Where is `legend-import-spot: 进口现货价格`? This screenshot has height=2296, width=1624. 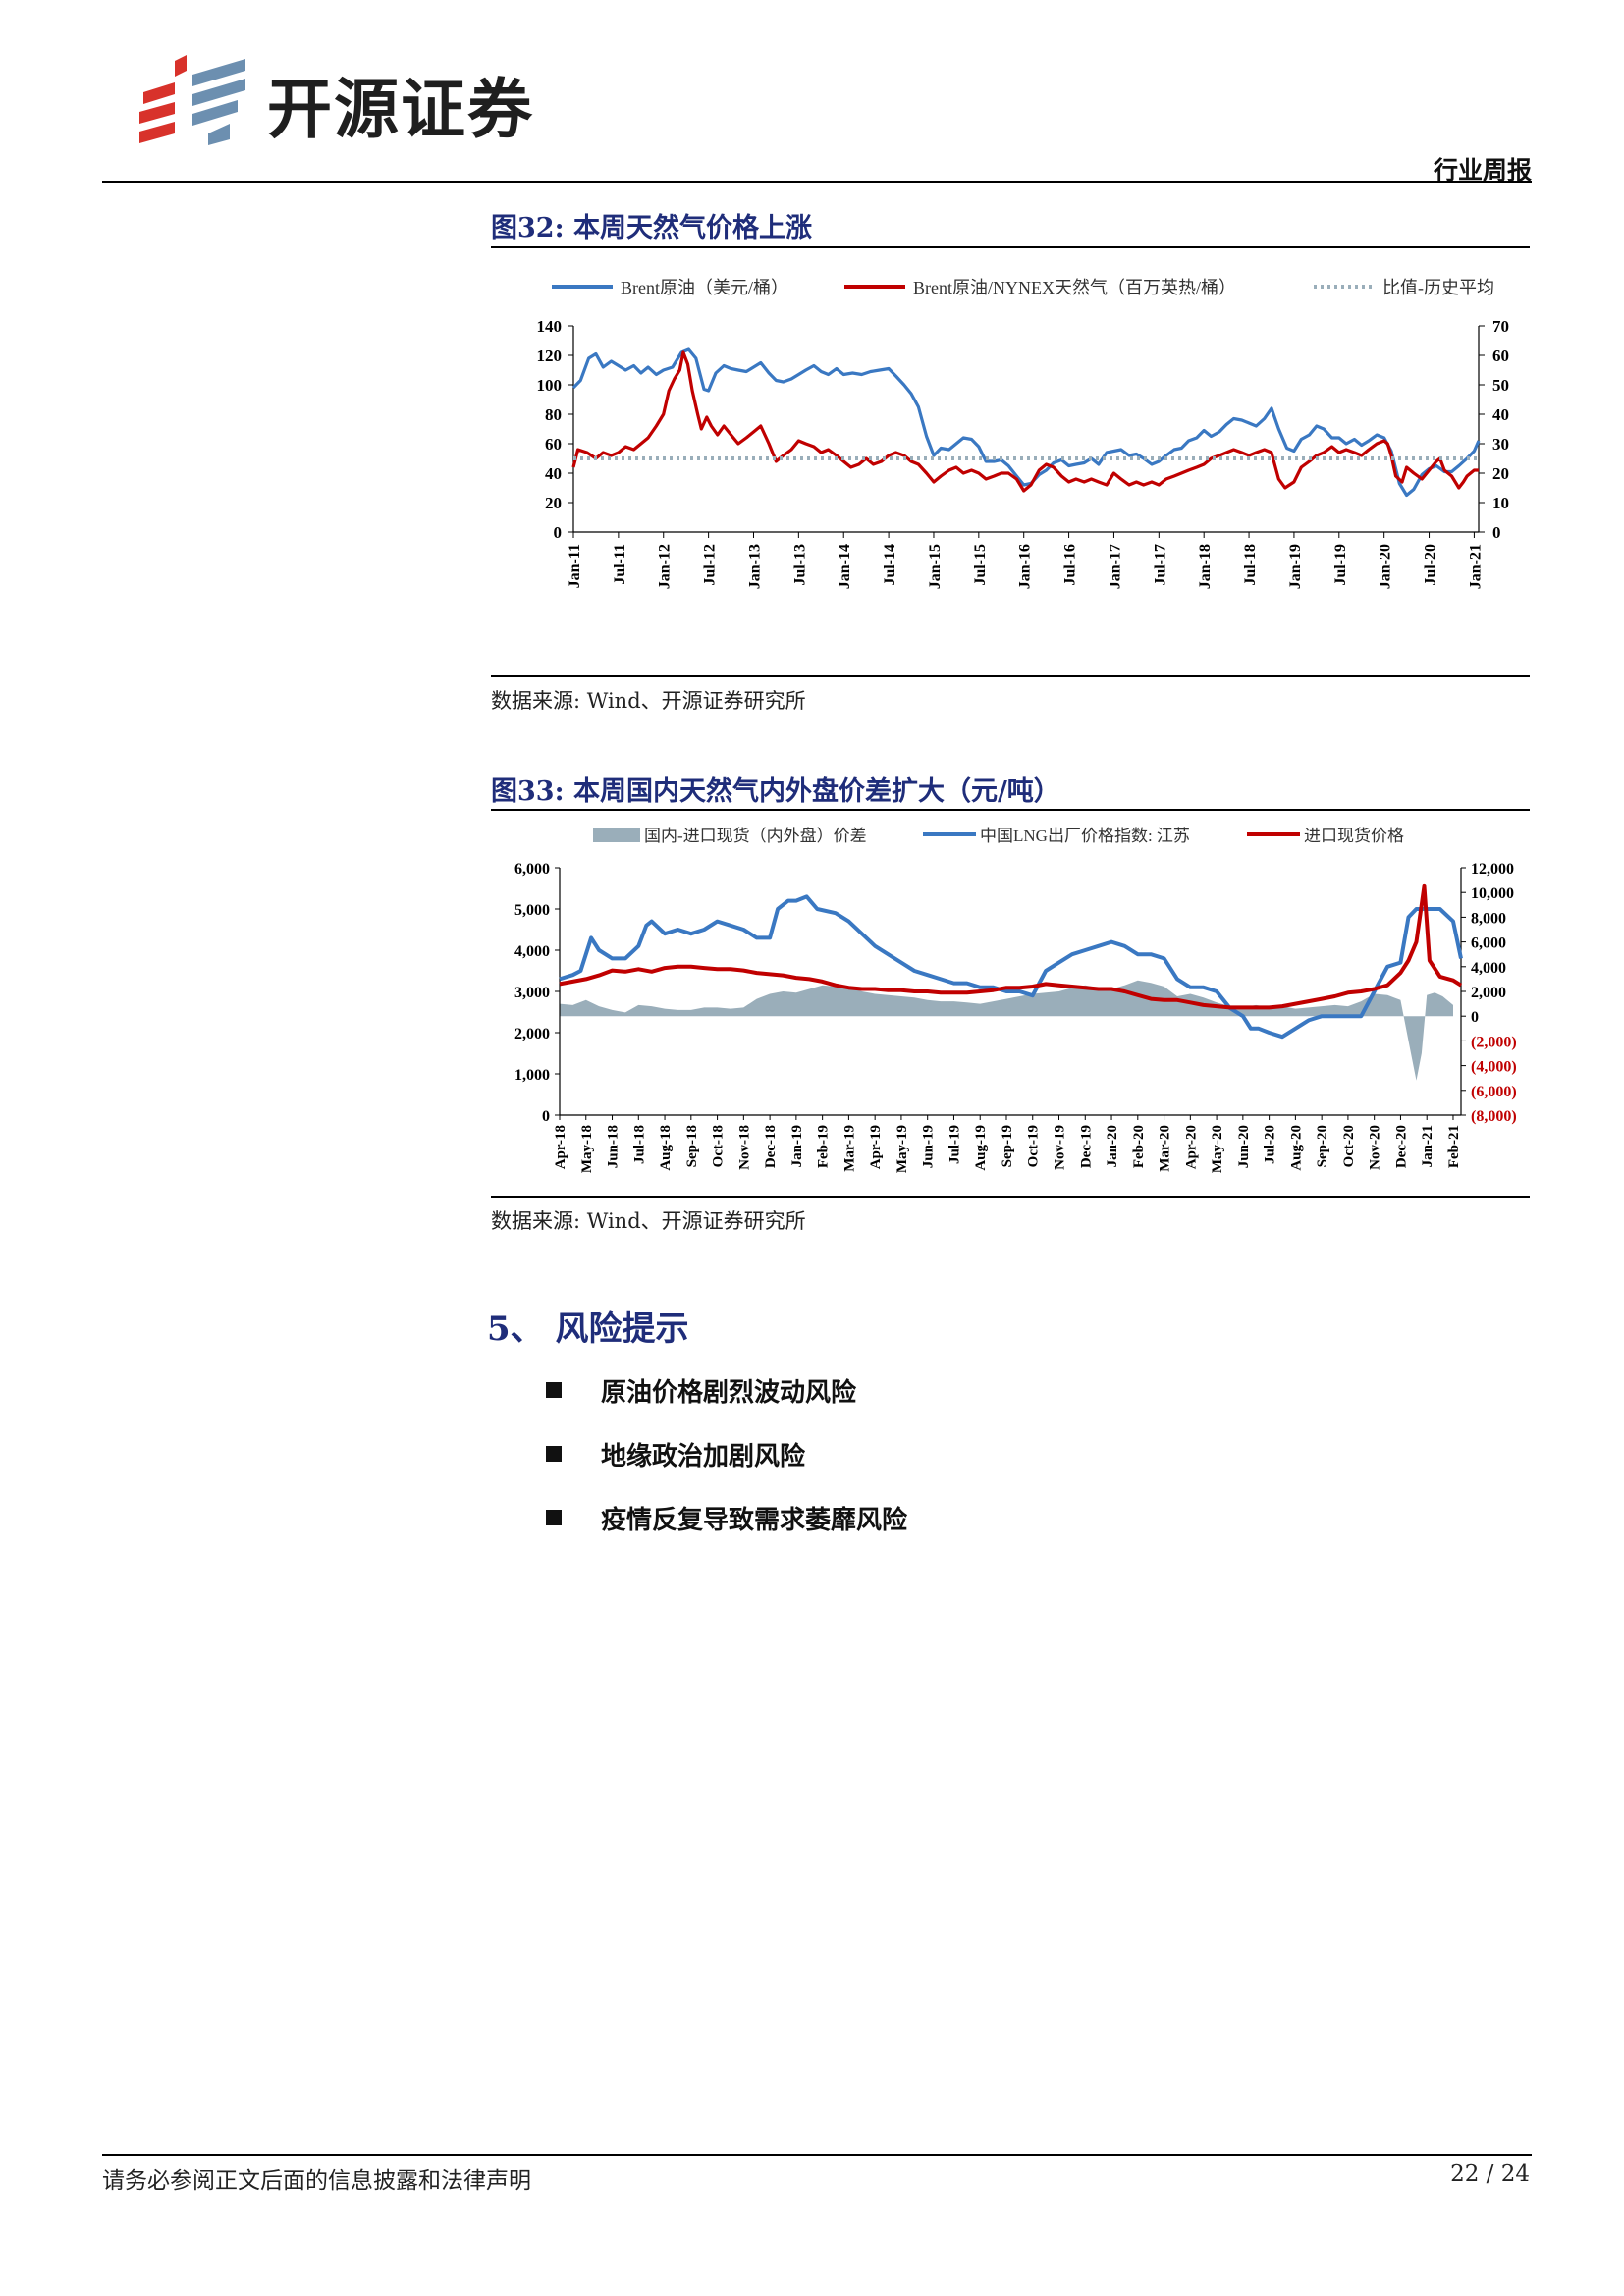
legend-import-spot: 进口现货价格 is located at coordinates (1354, 836).